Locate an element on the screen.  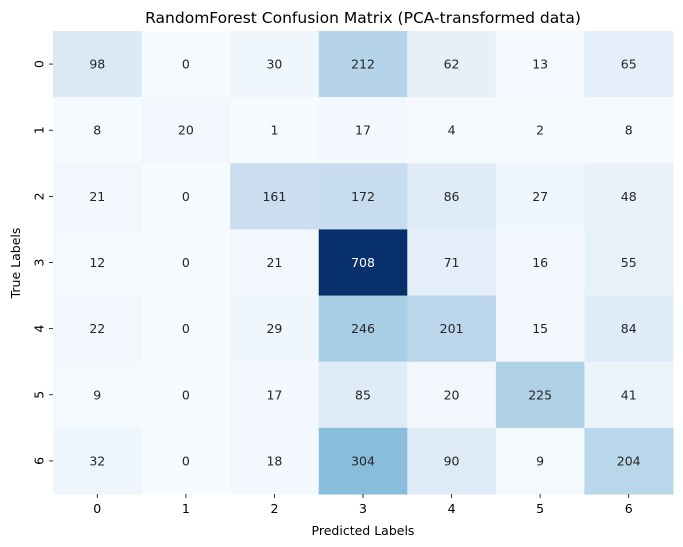
cell-value-3-3: 708 is located at coordinates (363, 262).